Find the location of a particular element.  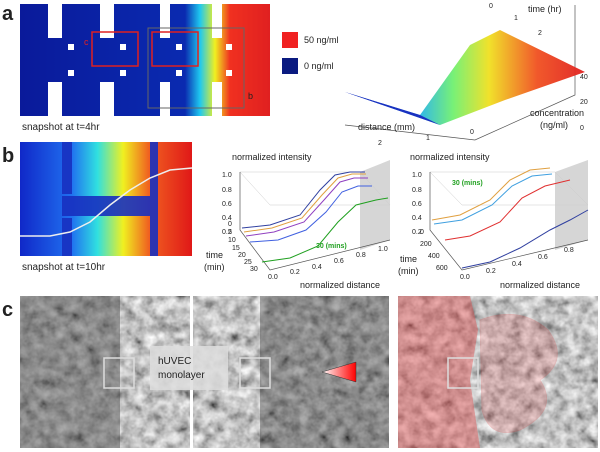

legend-label: 0 ng/ml is located at coordinates (319, 66).